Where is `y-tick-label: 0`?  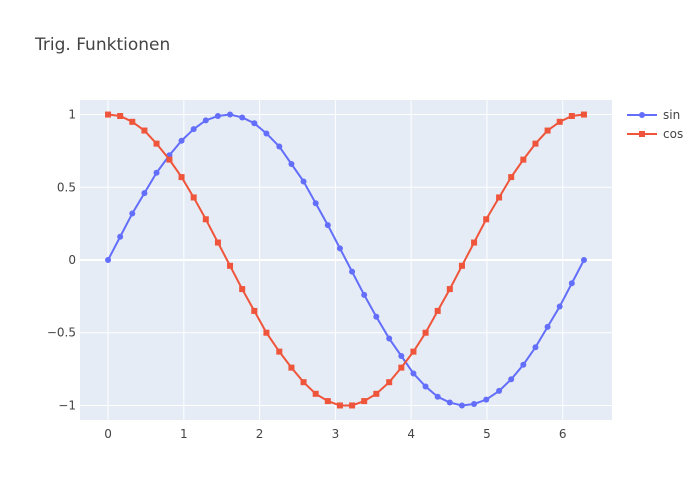
y-tick-label: 0 is located at coordinates (72, 260).